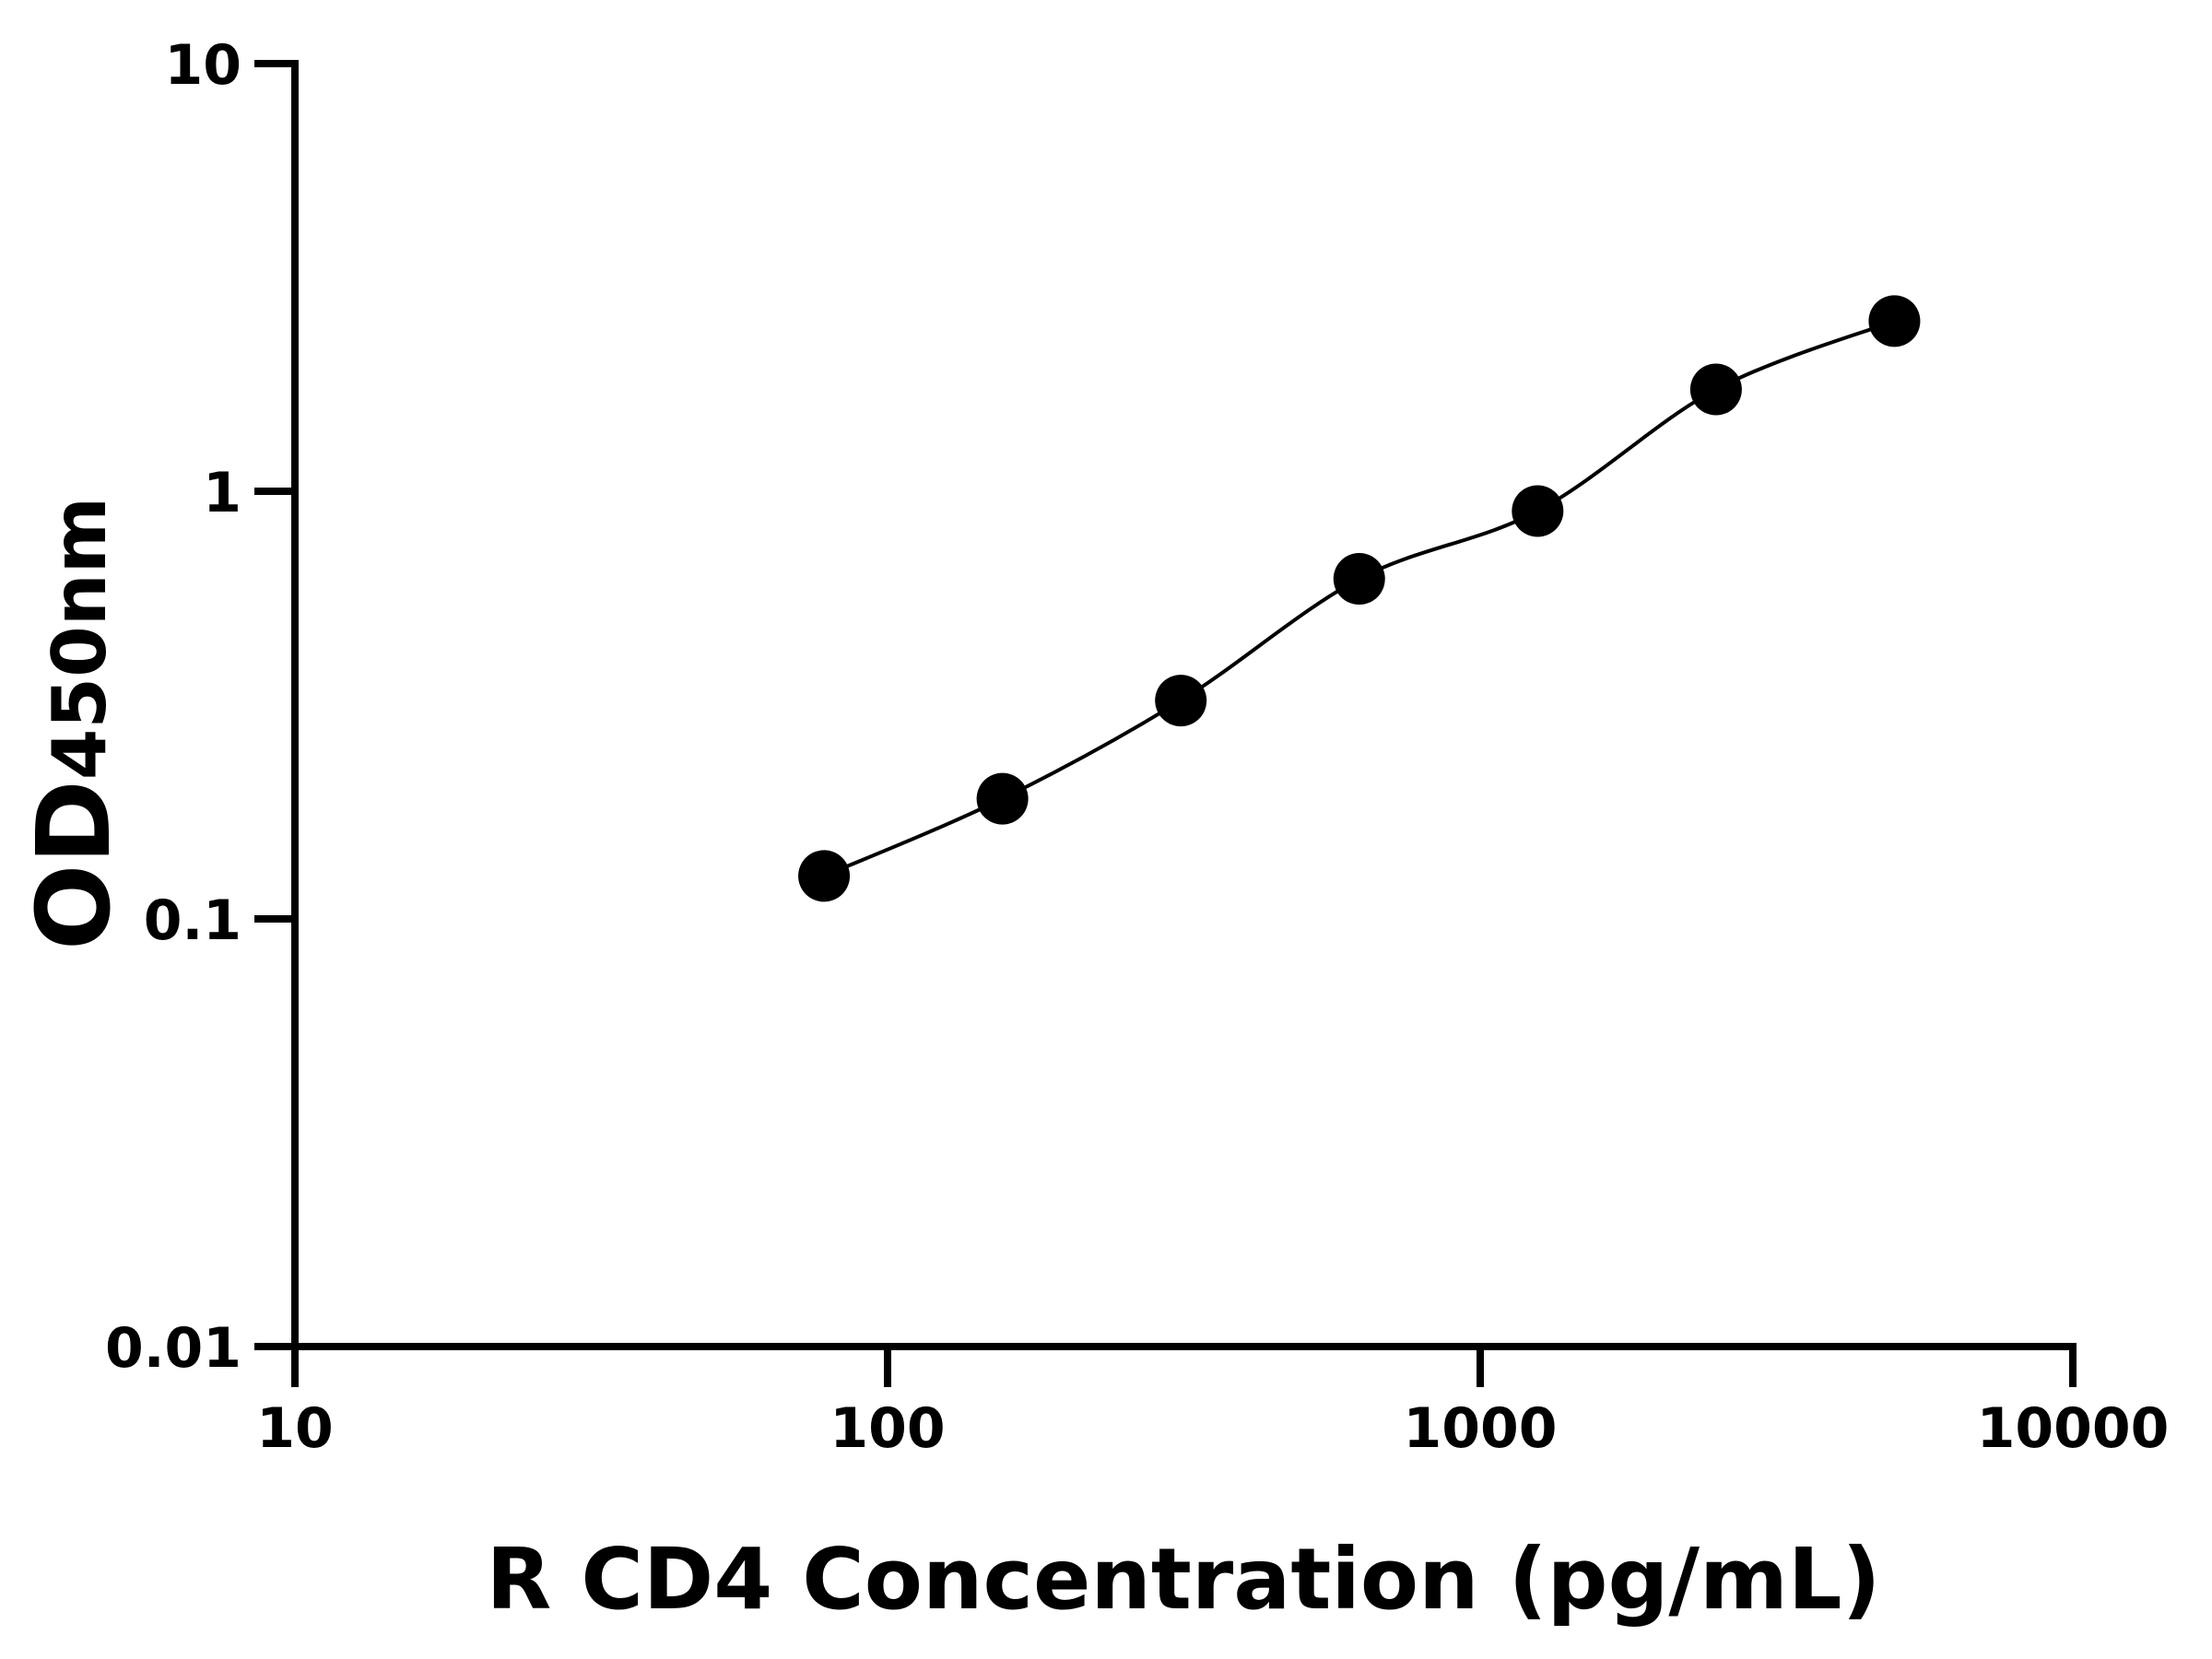  What do you see at coordinates (295, 1428) in the screenshot?
I see `x-tick-label: 10` at bounding box center [295, 1428].